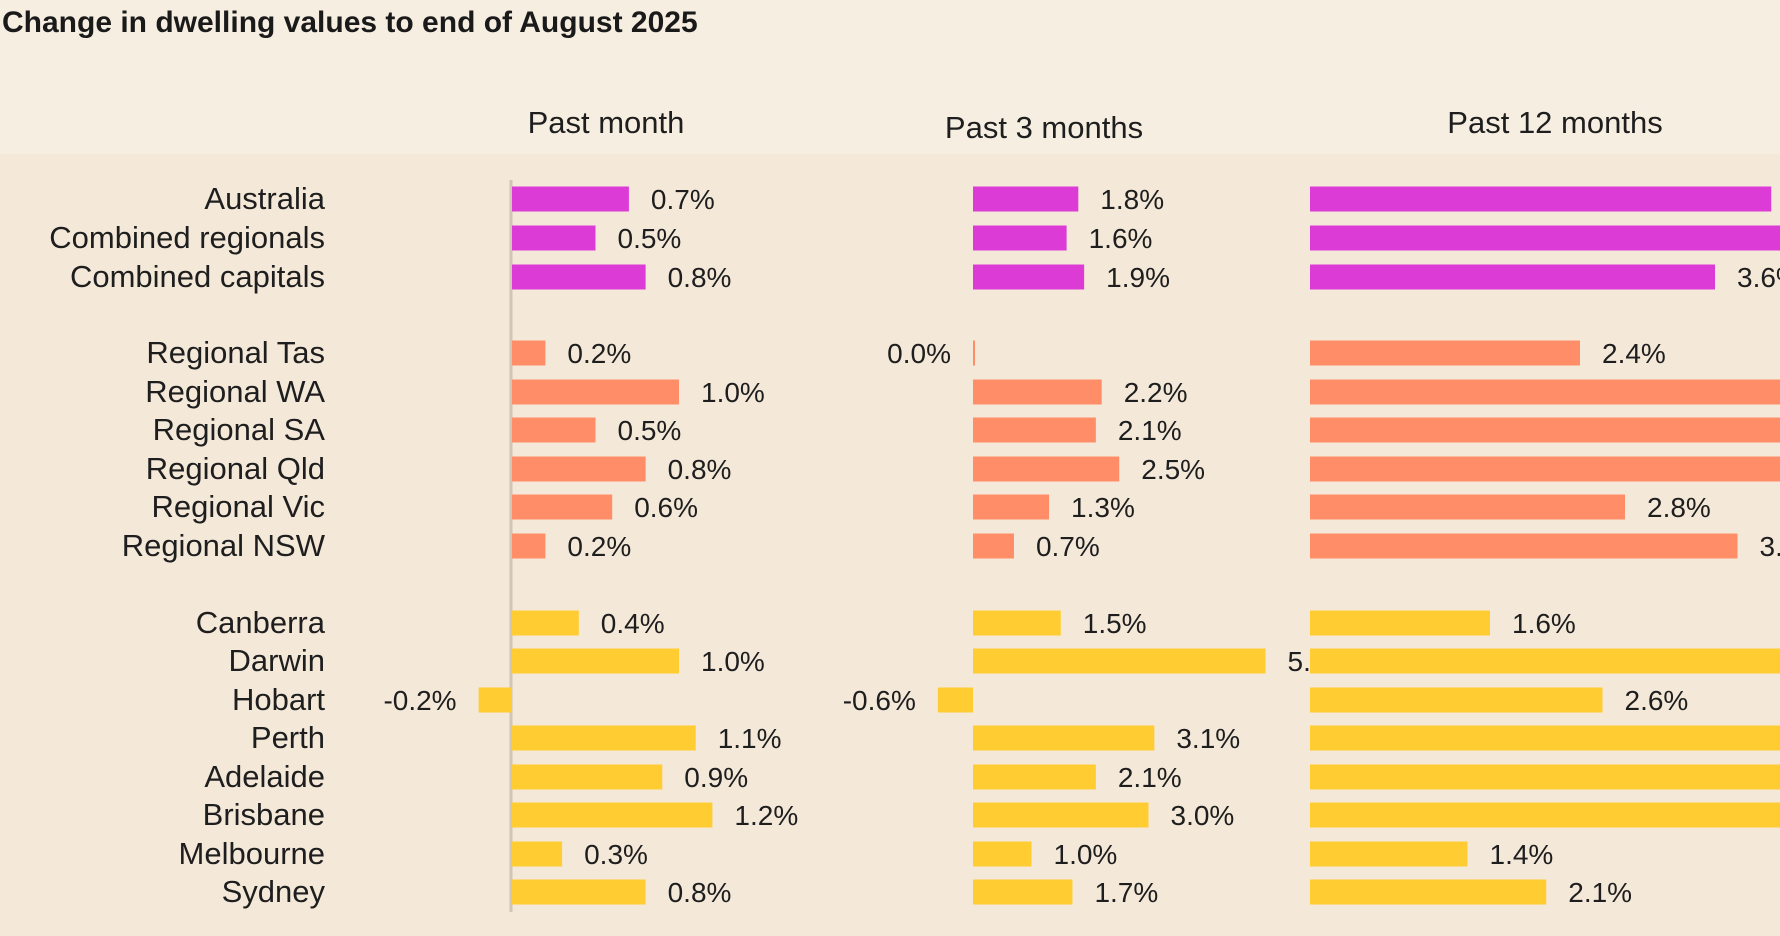 The height and width of the screenshot is (936, 1780). What do you see at coordinates (187, 237) in the screenshot?
I see `category-label: Combined regionals` at bounding box center [187, 237].